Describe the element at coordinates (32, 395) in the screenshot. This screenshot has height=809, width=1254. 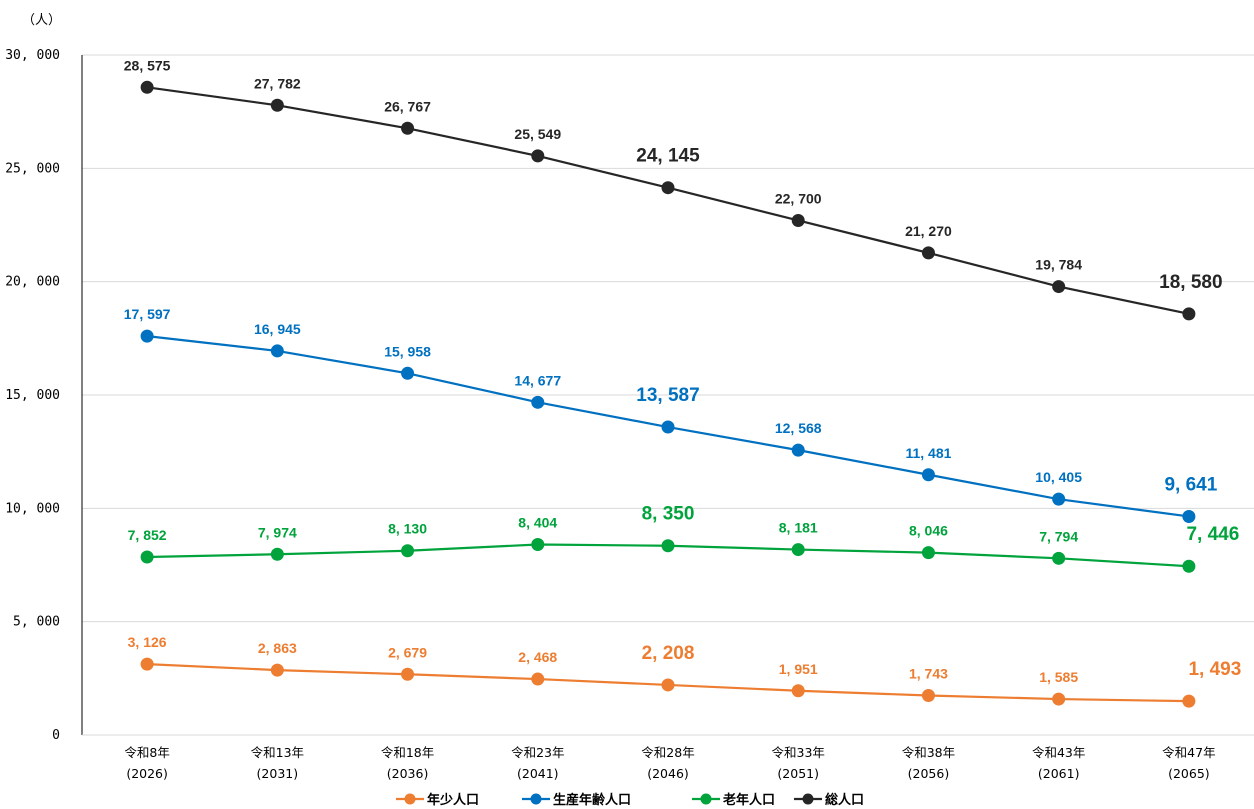
I see `y-tick-label: 15, 000` at that location.